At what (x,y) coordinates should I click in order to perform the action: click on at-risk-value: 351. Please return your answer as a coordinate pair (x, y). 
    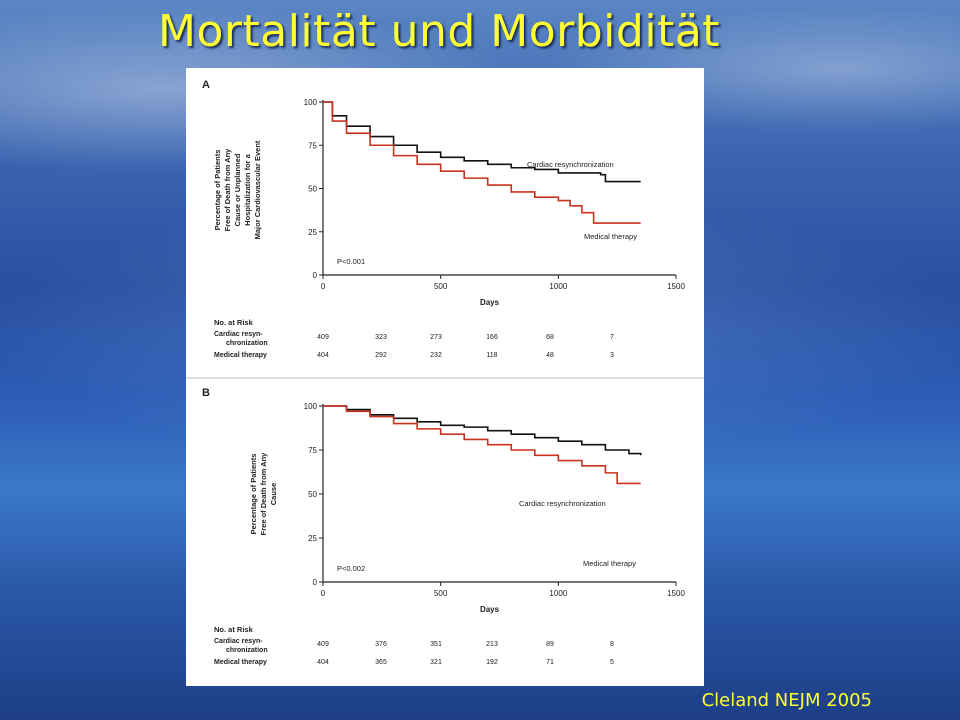
    Looking at the image, I should click on (436, 644).